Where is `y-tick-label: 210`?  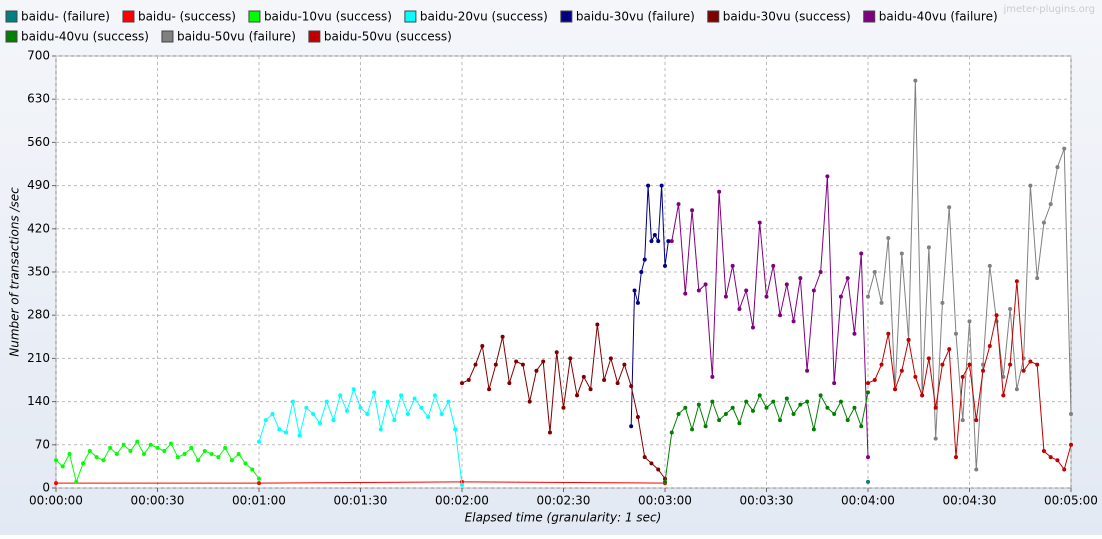 y-tick-label: 210 is located at coordinates (38, 358).